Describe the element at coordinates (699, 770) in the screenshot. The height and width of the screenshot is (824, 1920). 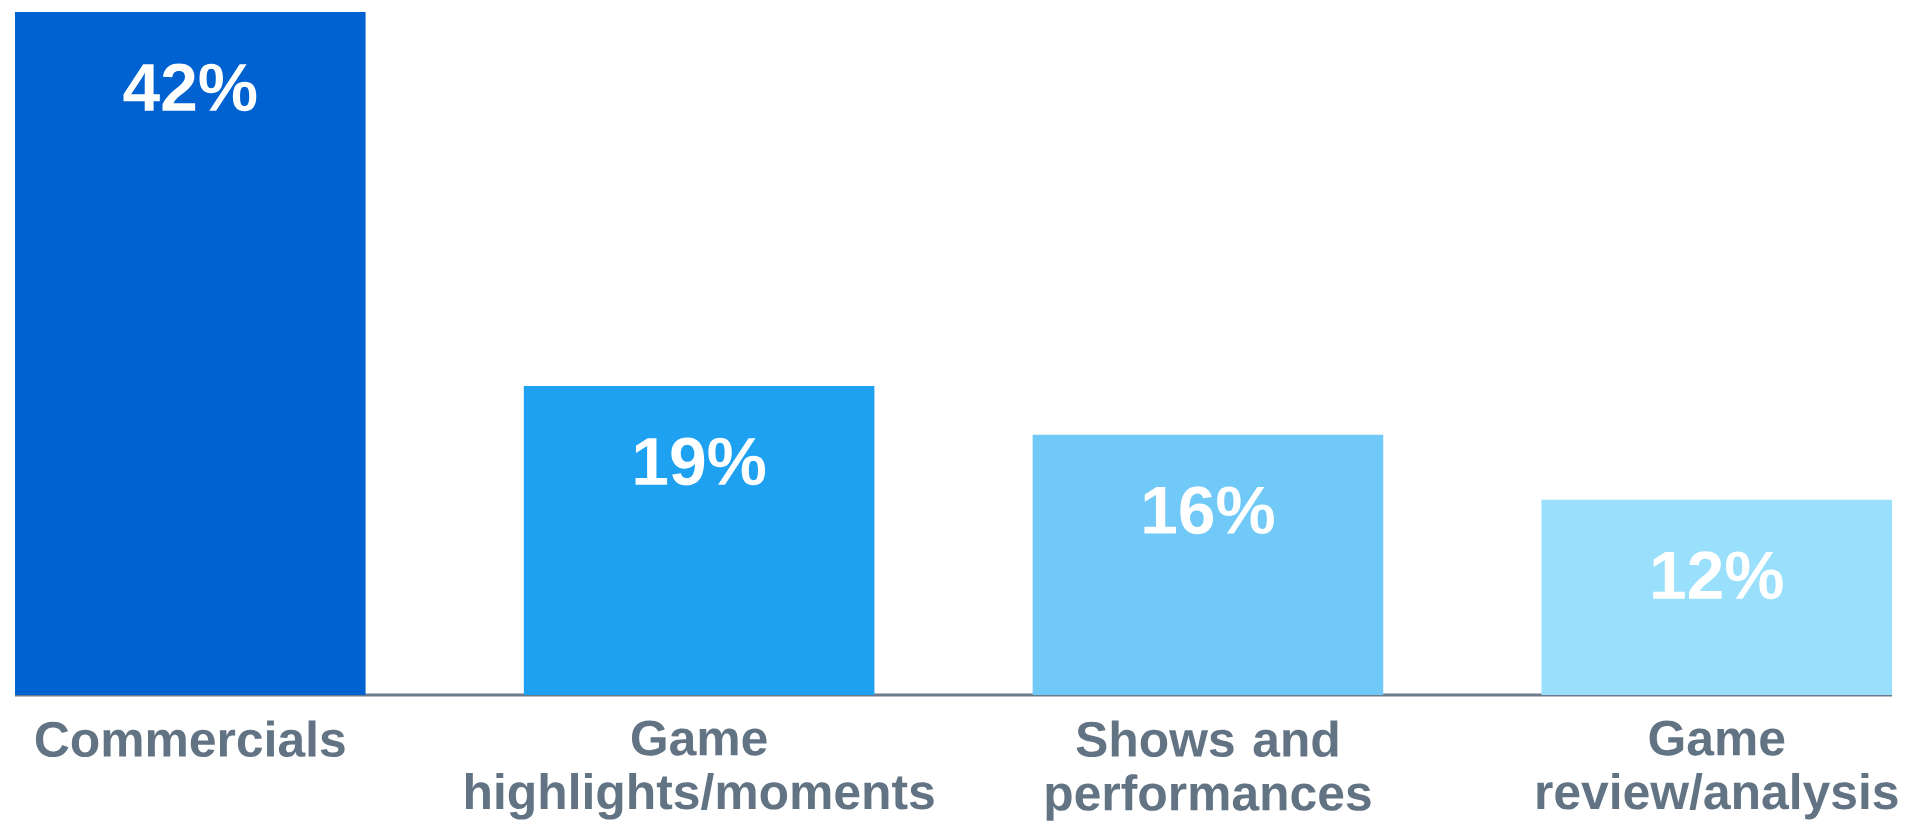
I see `x-tick-label: Game highlights/moments` at that location.